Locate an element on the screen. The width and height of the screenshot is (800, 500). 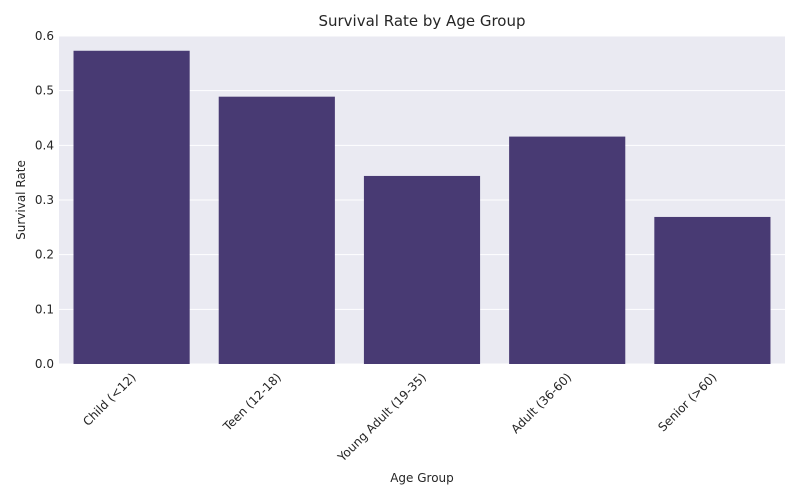
y-tick-label: 0.4 is located at coordinates (44, 145).